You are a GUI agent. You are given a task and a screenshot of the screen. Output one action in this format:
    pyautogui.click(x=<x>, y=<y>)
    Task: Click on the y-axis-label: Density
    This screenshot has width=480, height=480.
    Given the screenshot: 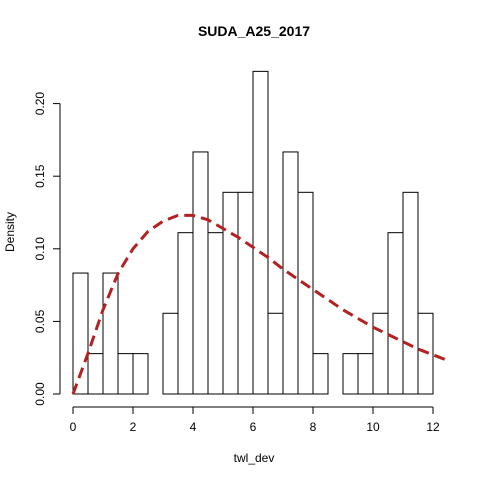 What is the action you would take?
    pyautogui.click(x=10, y=232)
    